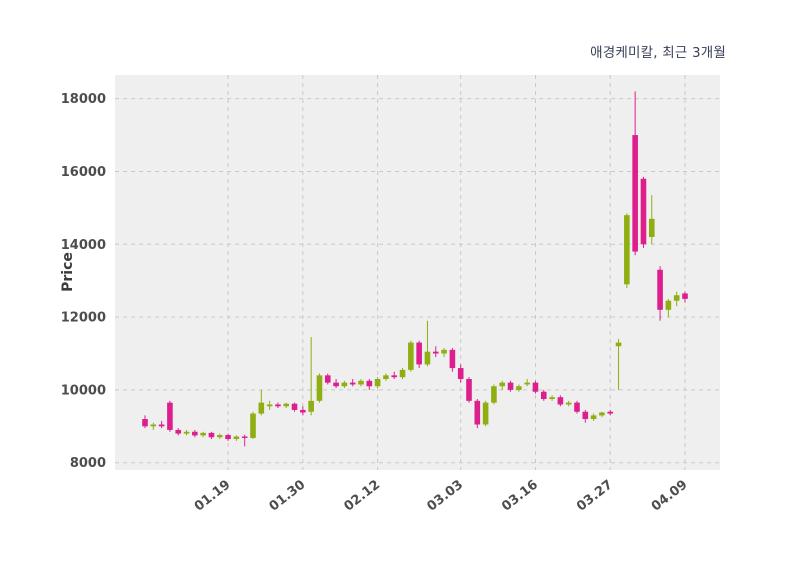  Describe the element at coordinates (670, 495) in the screenshot. I see `x-tick-label: 04.09` at that location.